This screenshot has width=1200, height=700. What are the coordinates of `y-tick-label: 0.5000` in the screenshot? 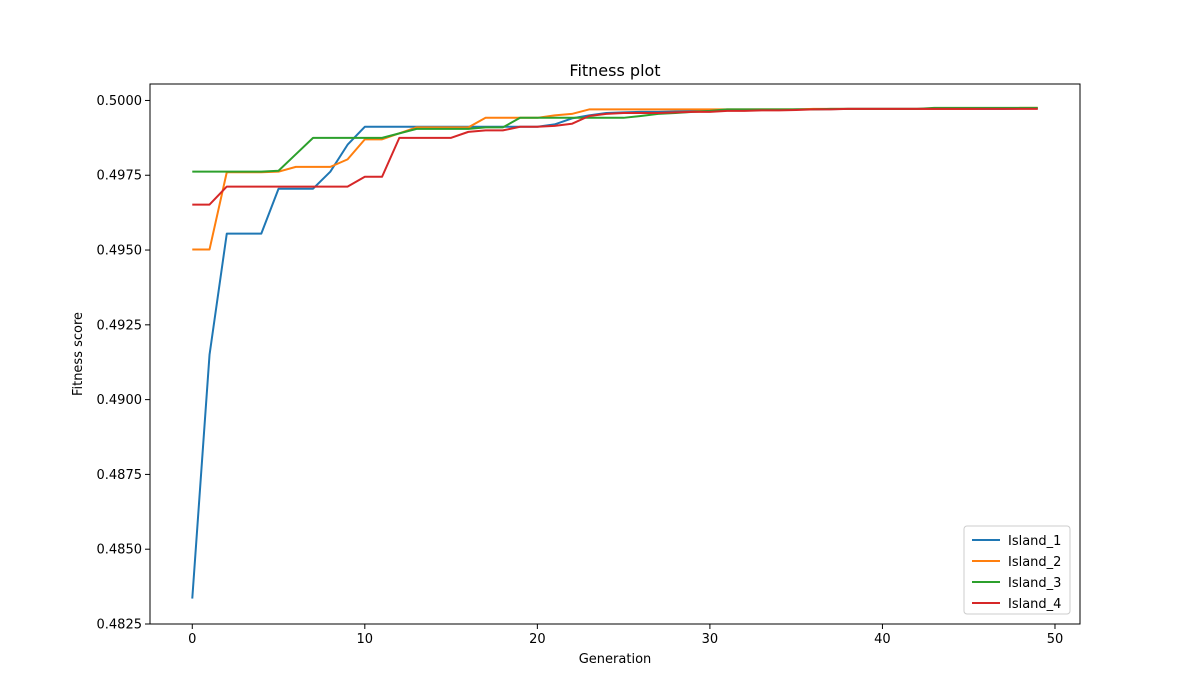 It's located at (120, 101).